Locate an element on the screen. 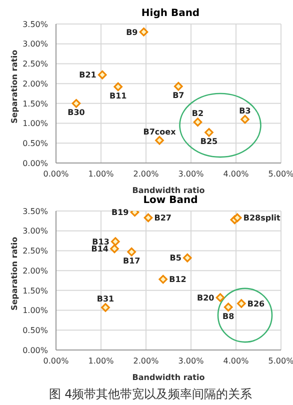  annotation: B31 is located at coordinates (105, 299).